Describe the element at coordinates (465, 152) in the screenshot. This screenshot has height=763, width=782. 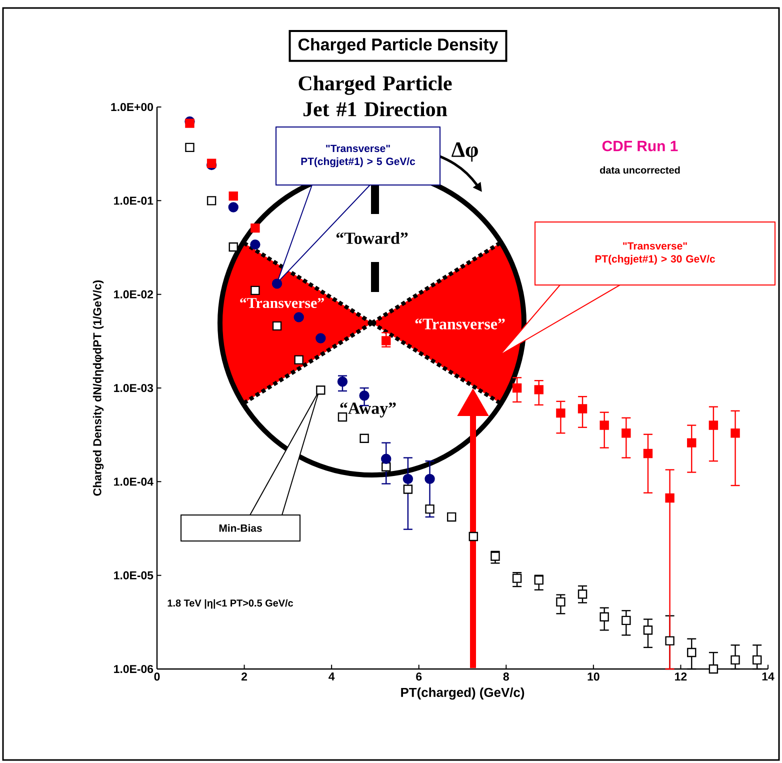
I see `annotation: Δφ` at that location.